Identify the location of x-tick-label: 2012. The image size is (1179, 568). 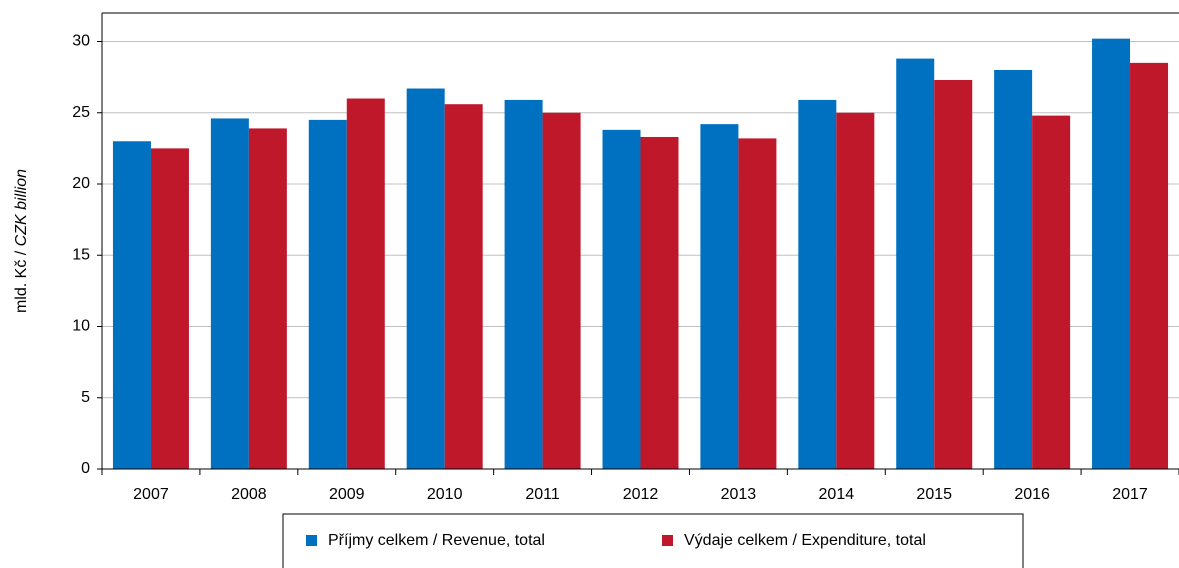
(641, 494).